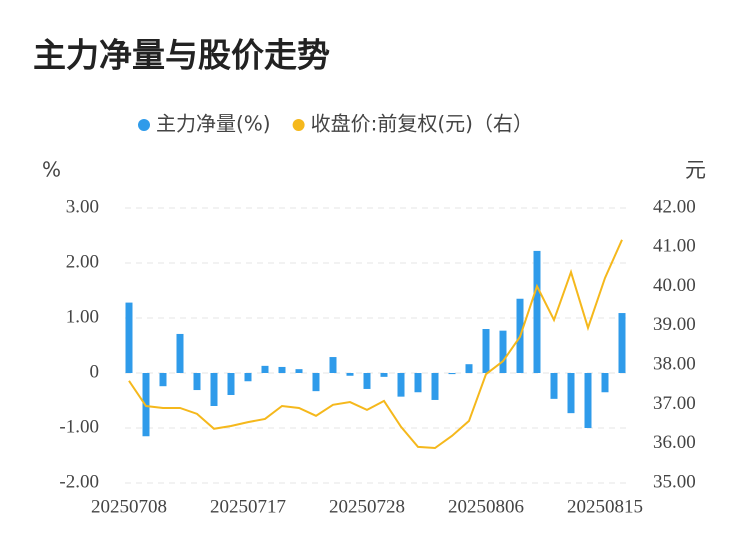 The width and height of the screenshot is (750, 558). I want to click on y-tick-label: -2.00, so click(79, 481).